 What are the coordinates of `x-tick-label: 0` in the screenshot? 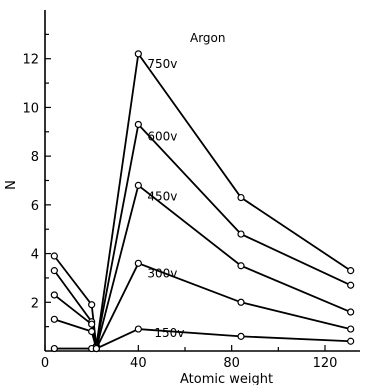 It's located at (45, 363).